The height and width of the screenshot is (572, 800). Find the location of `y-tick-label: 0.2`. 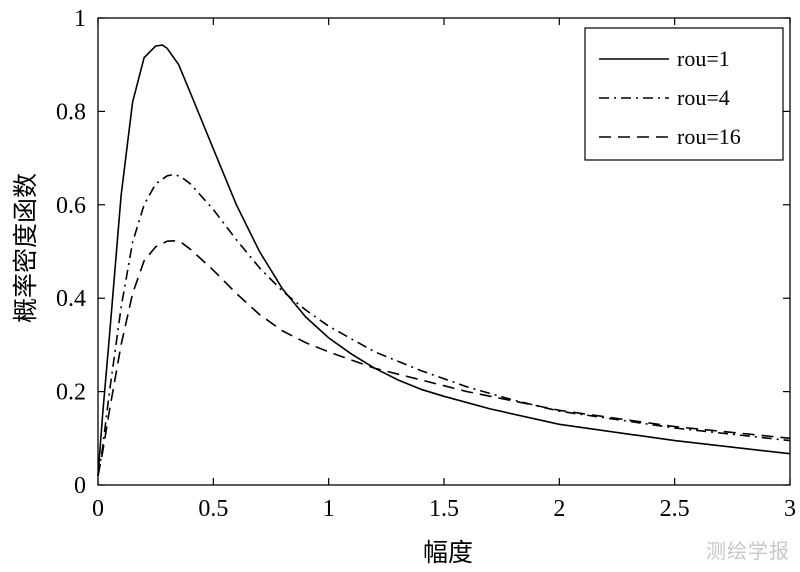

y-tick-label: 0.2 is located at coordinates (71, 393).